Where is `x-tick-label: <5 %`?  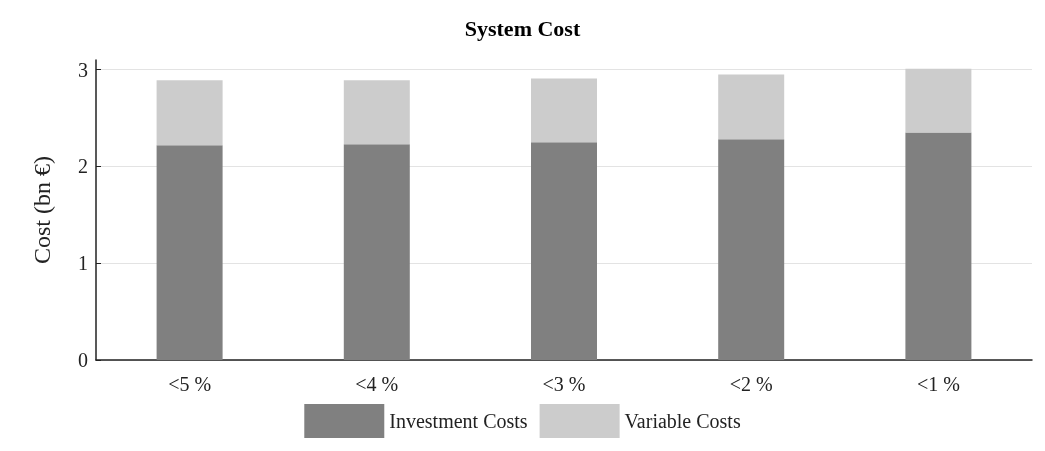
x-tick-label: <5 % is located at coordinates (190, 384).